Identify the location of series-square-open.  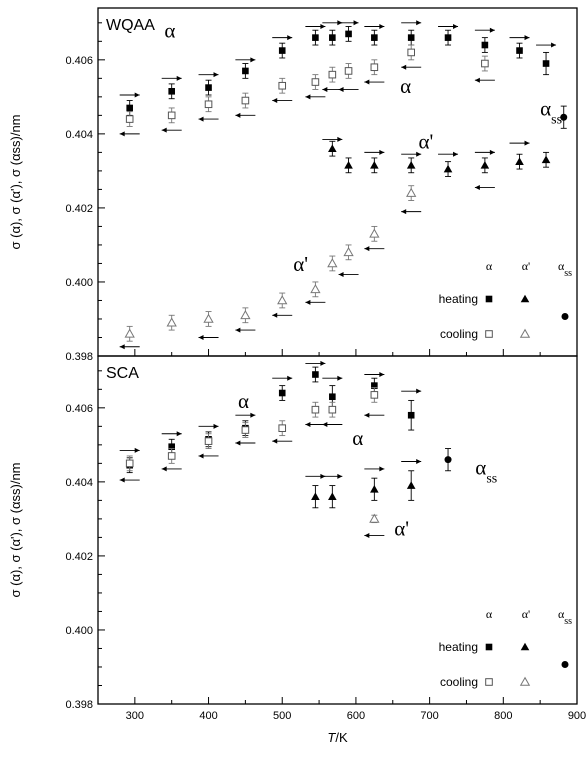
(307, 85).